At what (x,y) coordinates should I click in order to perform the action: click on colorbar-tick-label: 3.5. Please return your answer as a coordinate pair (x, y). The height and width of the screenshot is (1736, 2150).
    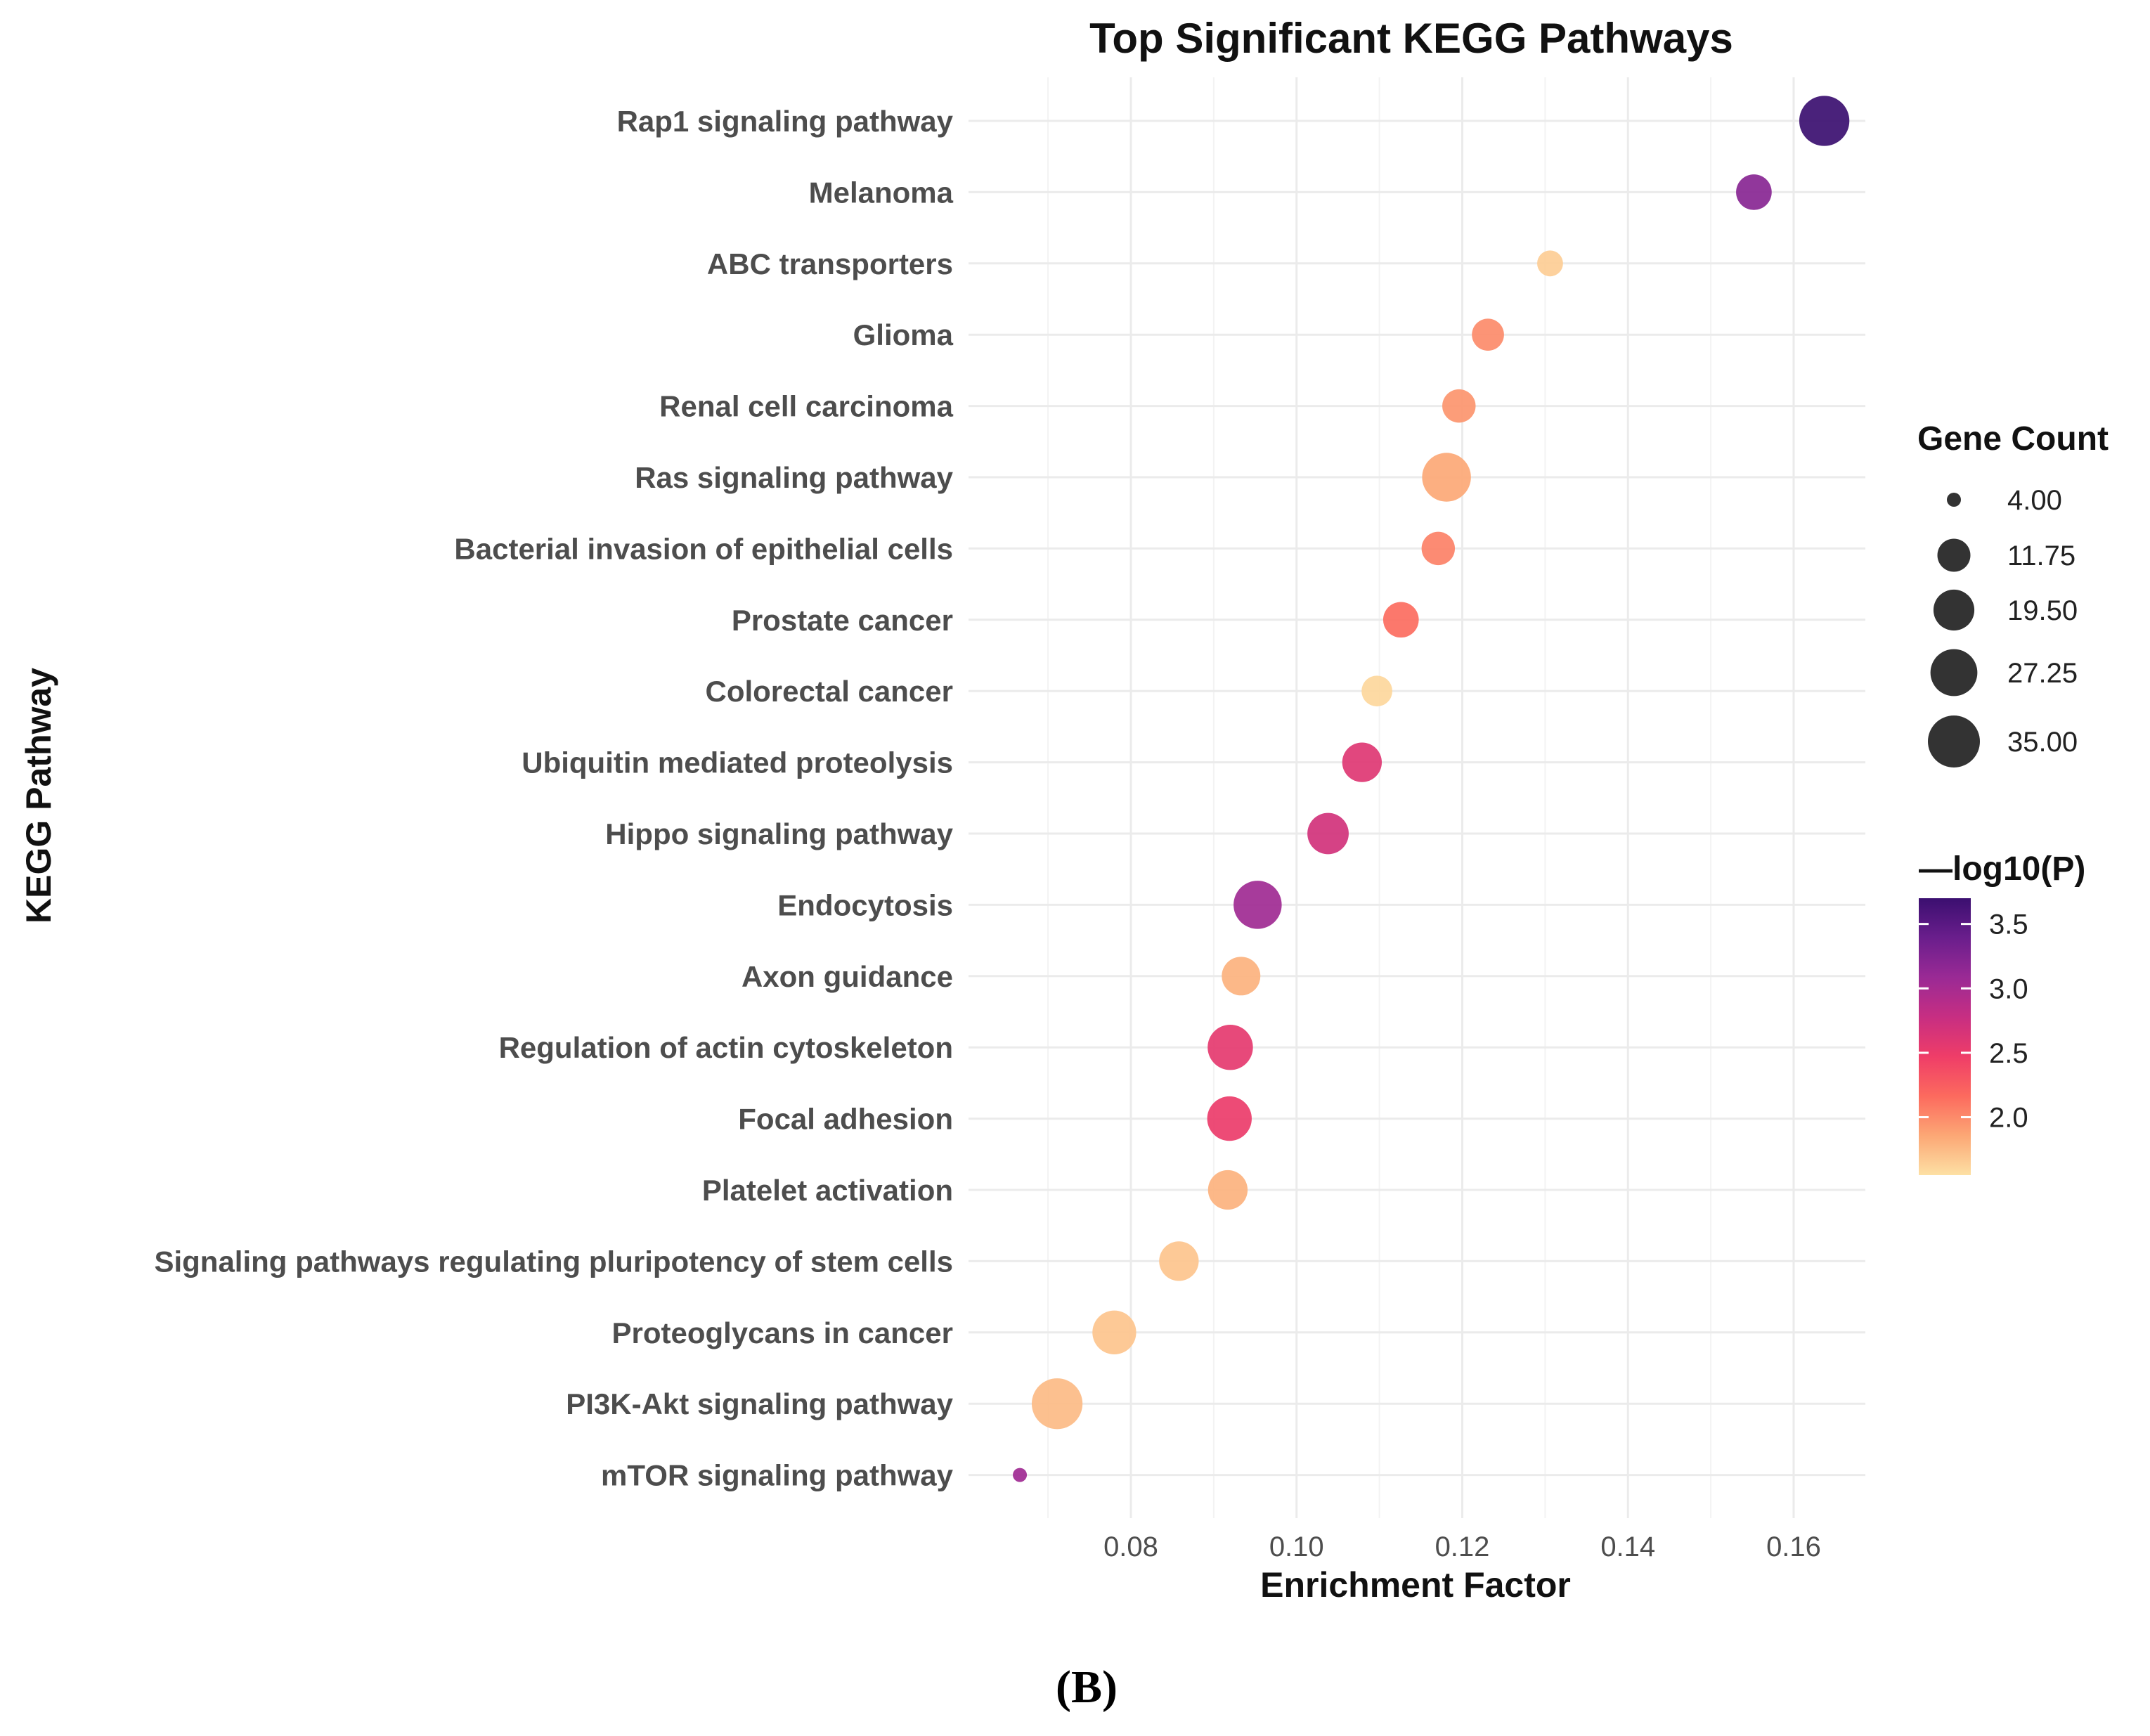
    Looking at the image, I should click on (2008, 925).